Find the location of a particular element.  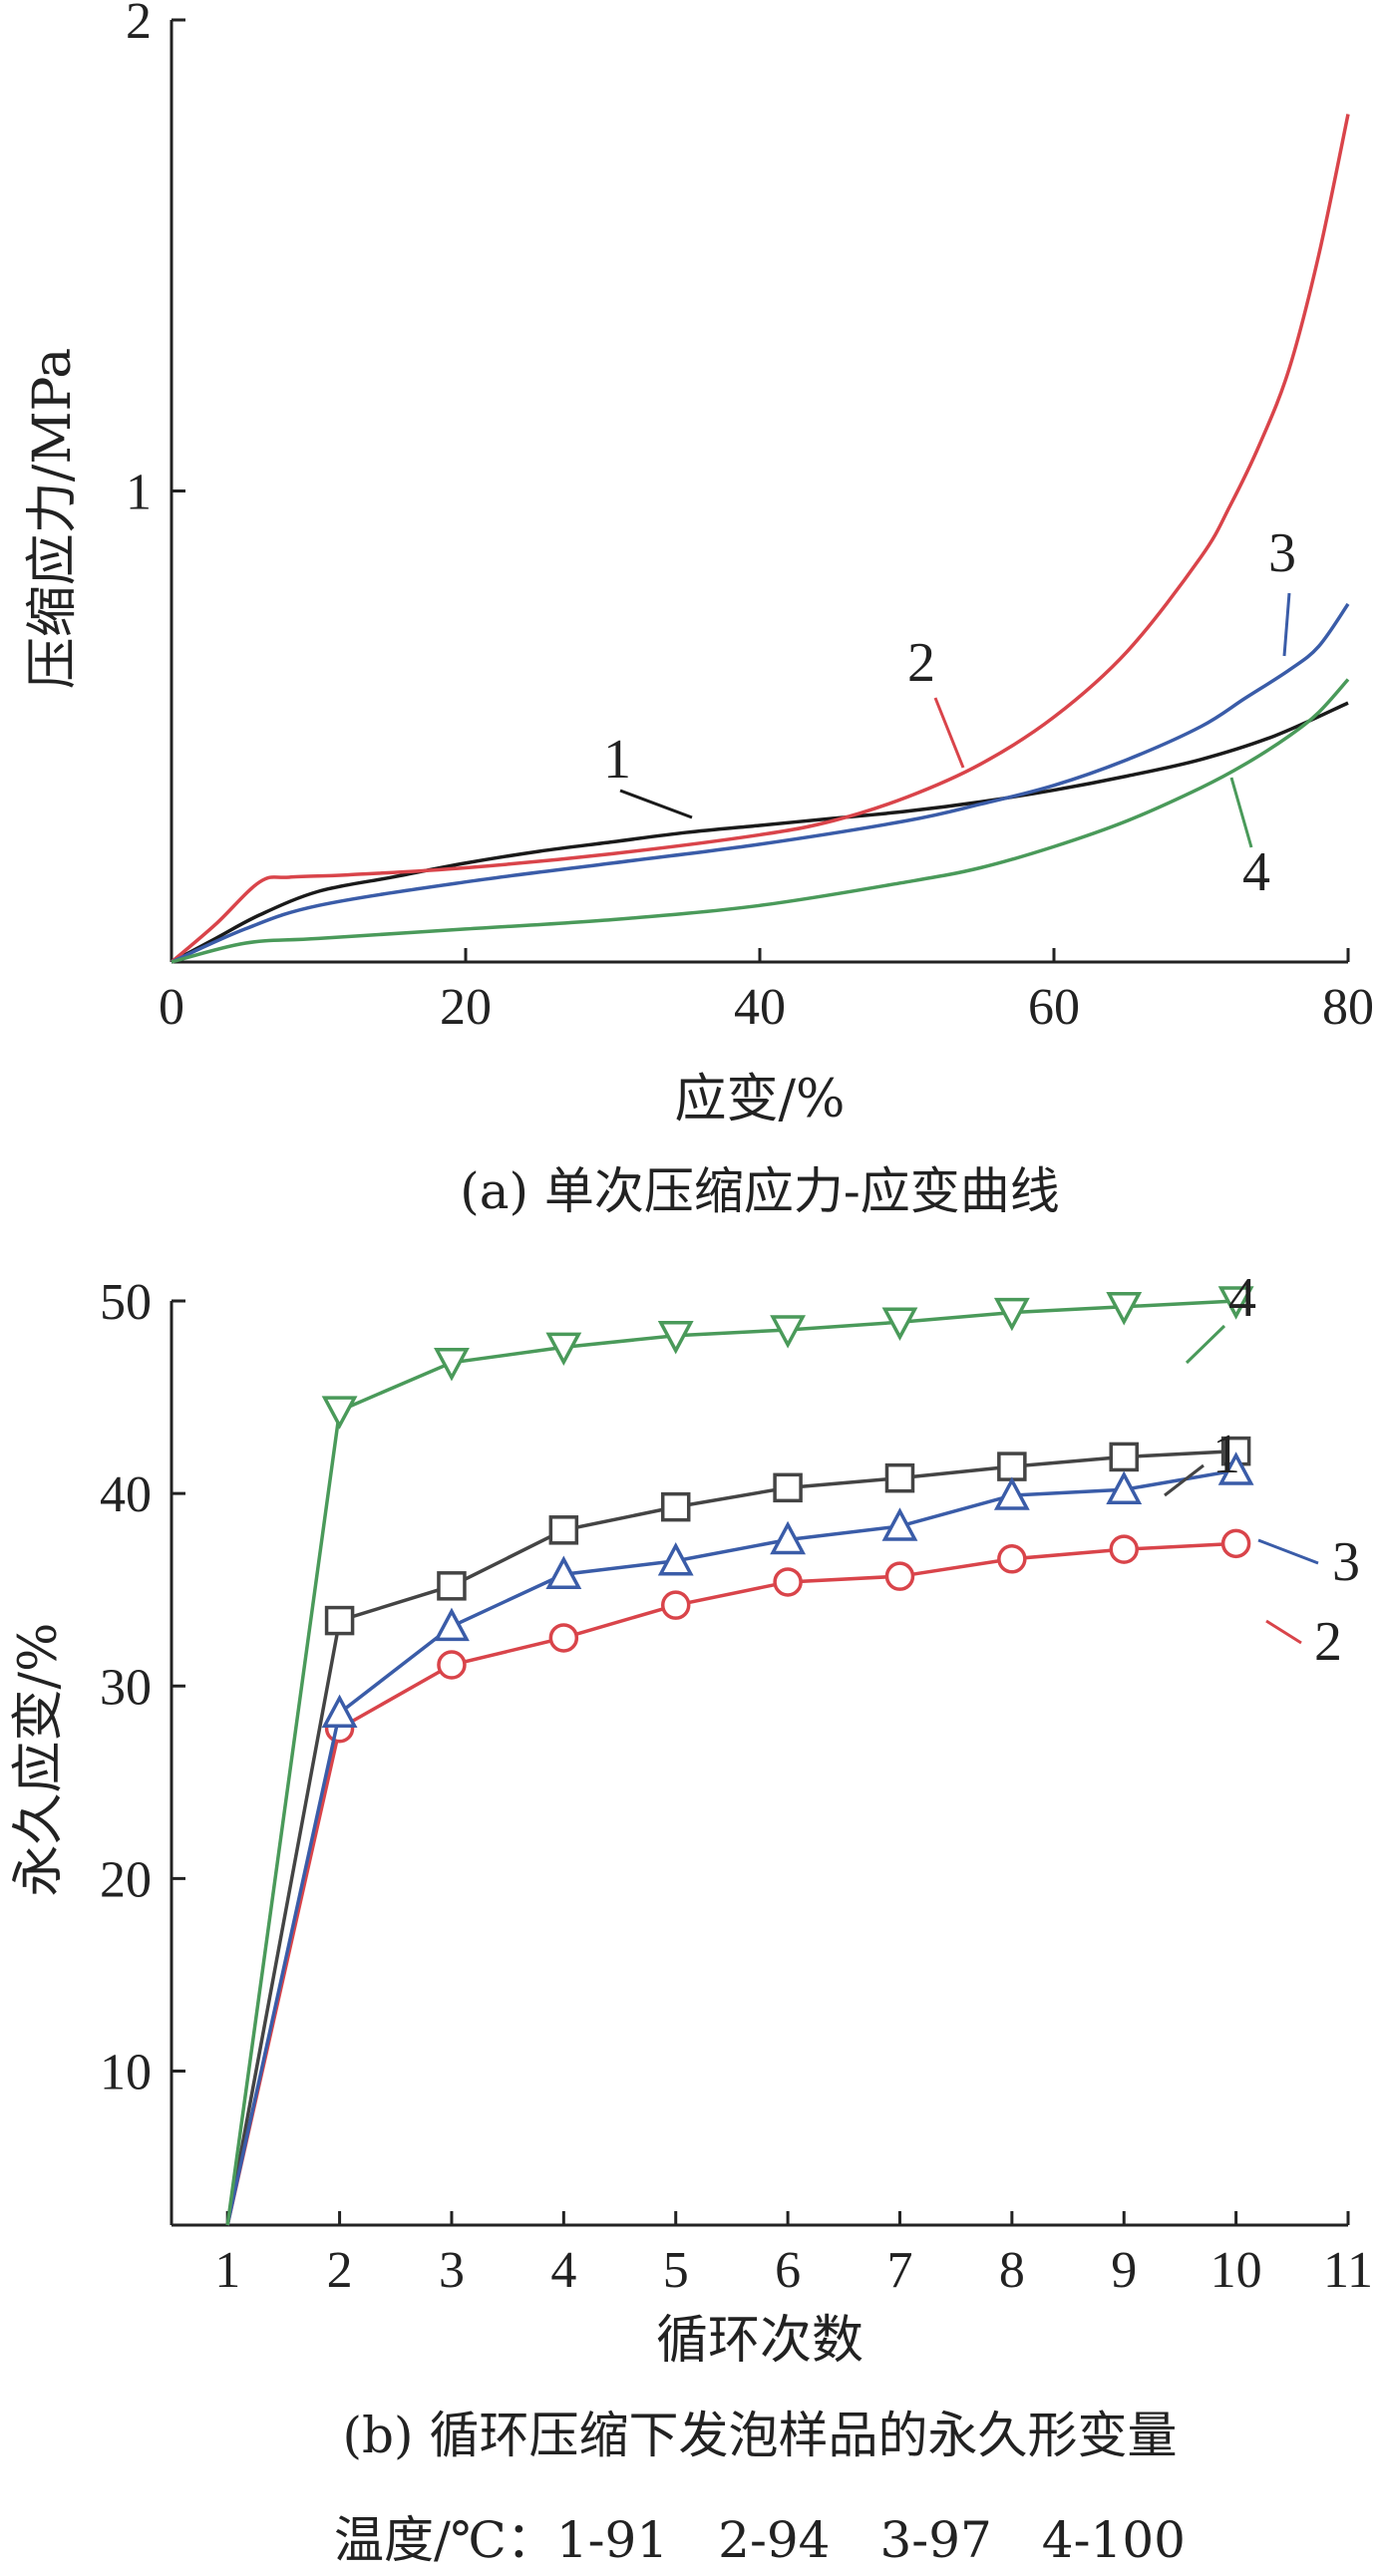

chart-b-label-2: 2 is located at coordinates (1328, 1642).